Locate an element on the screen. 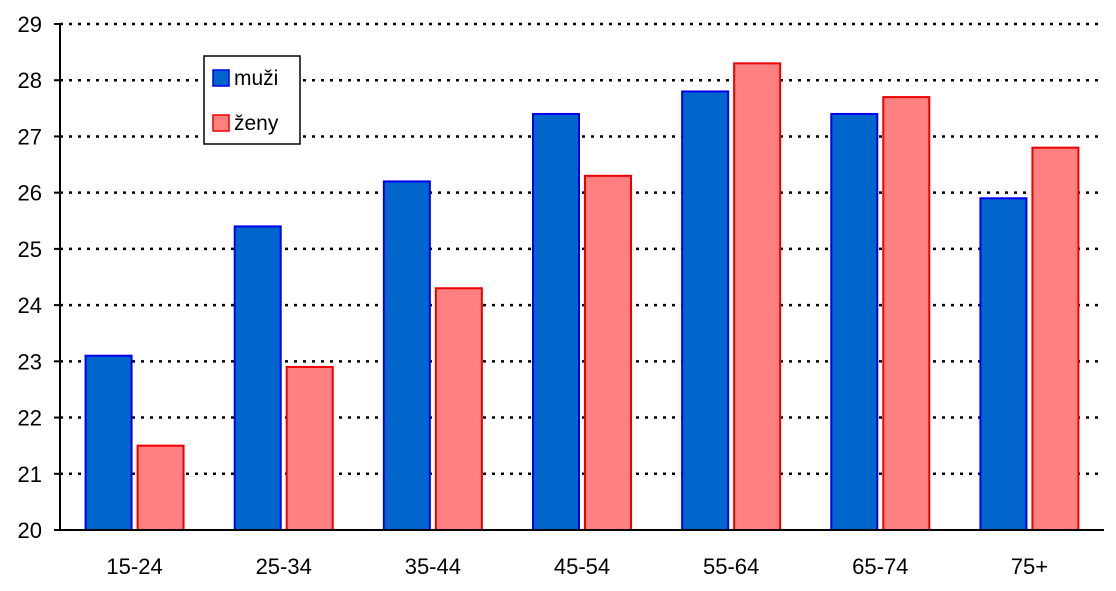 The image size is (1116, 591). bar-zeny-75+ is located at coordinates (1055, 338).